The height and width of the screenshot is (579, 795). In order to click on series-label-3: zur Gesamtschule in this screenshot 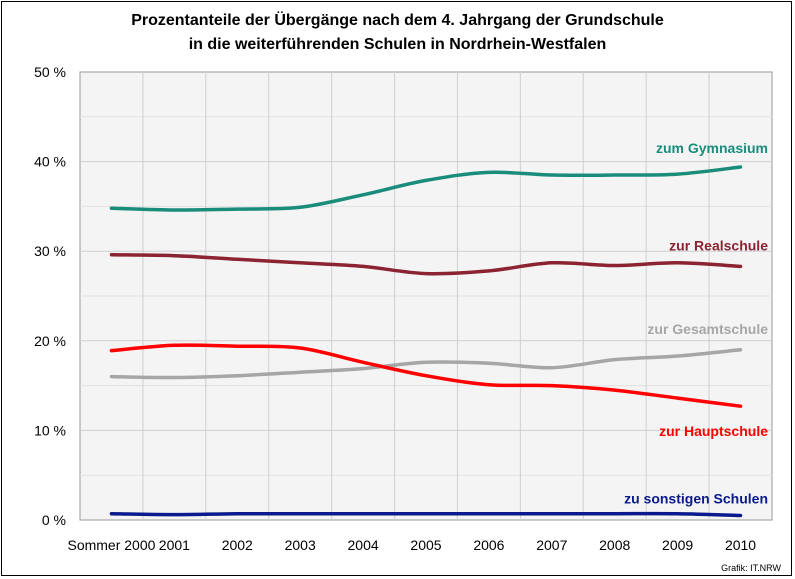, I will do `click(707, 329)`.